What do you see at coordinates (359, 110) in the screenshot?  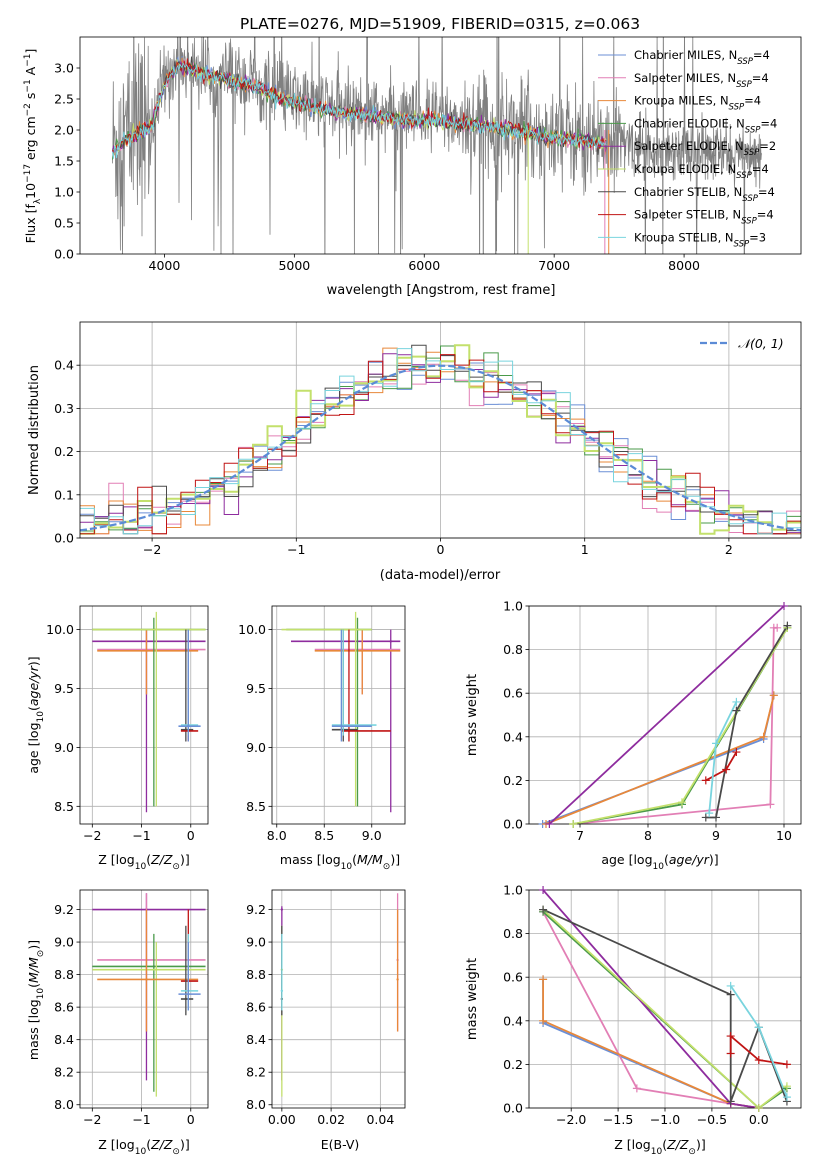 I see `spectrum-model-kroupa_stelib` at bounding box center [359, 110].